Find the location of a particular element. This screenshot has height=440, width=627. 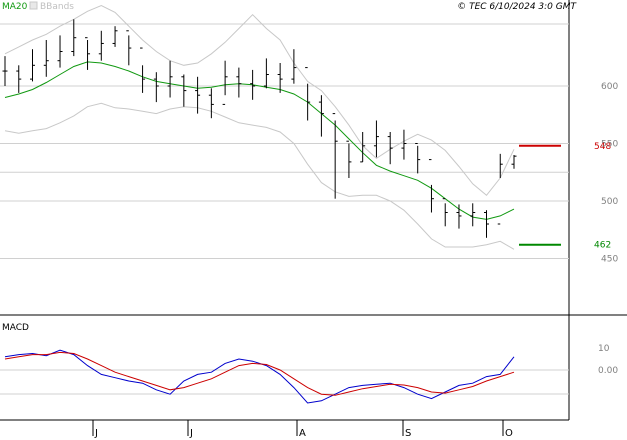

copyright-label: © TEC 6/10/2024 3:0 GMT is located at coordinates (517, 7).